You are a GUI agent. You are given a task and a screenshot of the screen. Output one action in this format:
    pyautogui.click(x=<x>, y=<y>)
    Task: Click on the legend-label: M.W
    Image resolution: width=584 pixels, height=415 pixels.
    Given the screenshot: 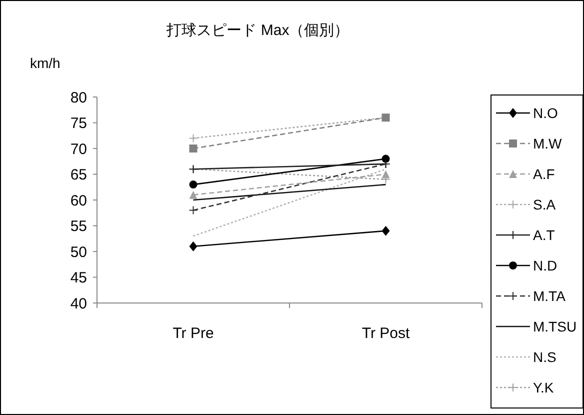 What is the action you would take?
    pyautogui.click(x=548, y=143)
    